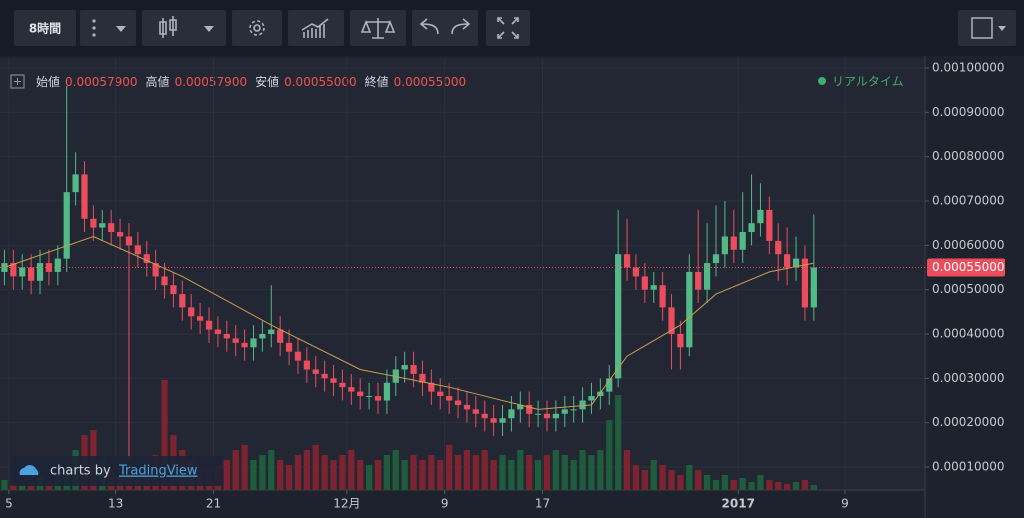 Image resolution: width=1024 pixels, height=518 pixels. Describe the element at coordinates (968, 378) in the screenshot. I see `y-tick-label: 0.00030000` at that location.